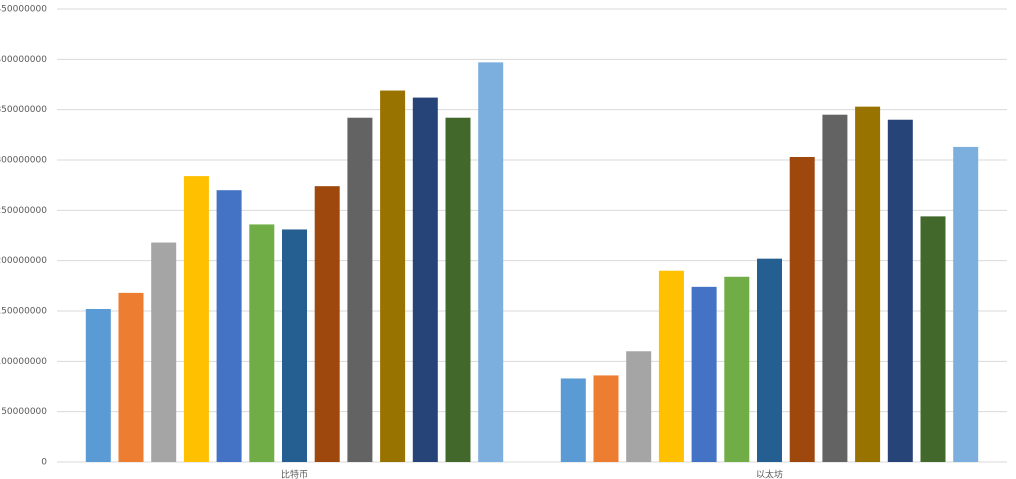  Describe the element at coordinates (294, 474) in the screenshot. I see `x-tick-label: 比特币` at that location.